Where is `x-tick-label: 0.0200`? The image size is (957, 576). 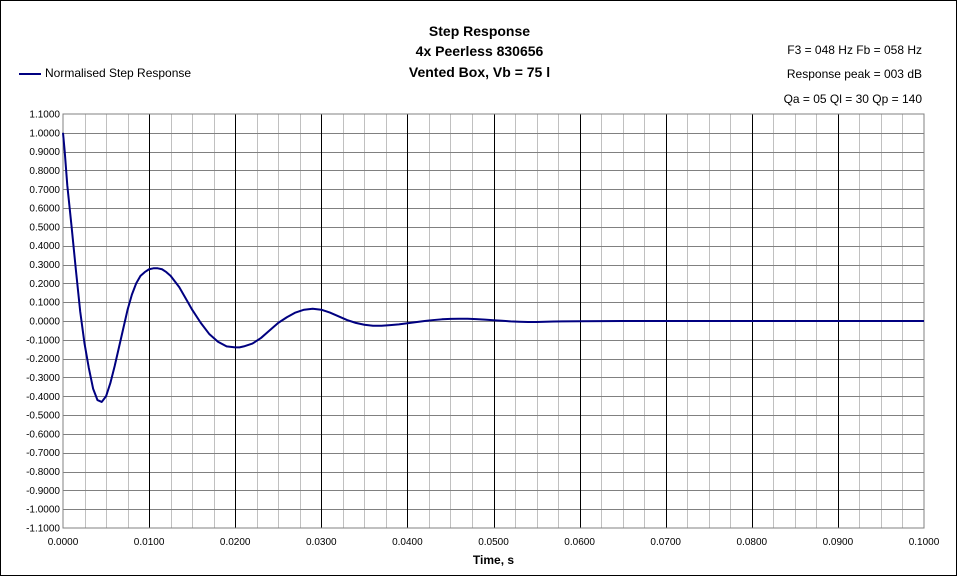 x-tick-label: 0.0200 is located at coordinates (235, 542).